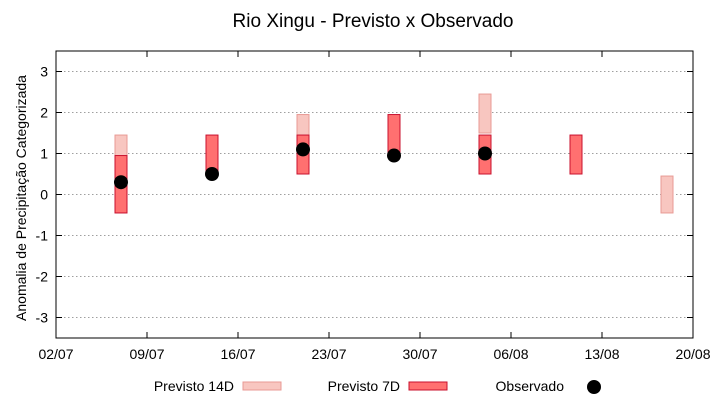 This screenshot has width=720, height=400. What do you see at coordinates (146, 354) in the screenshot?
I see `x-tick-label: 09/07` at bounding box center [146, 354].